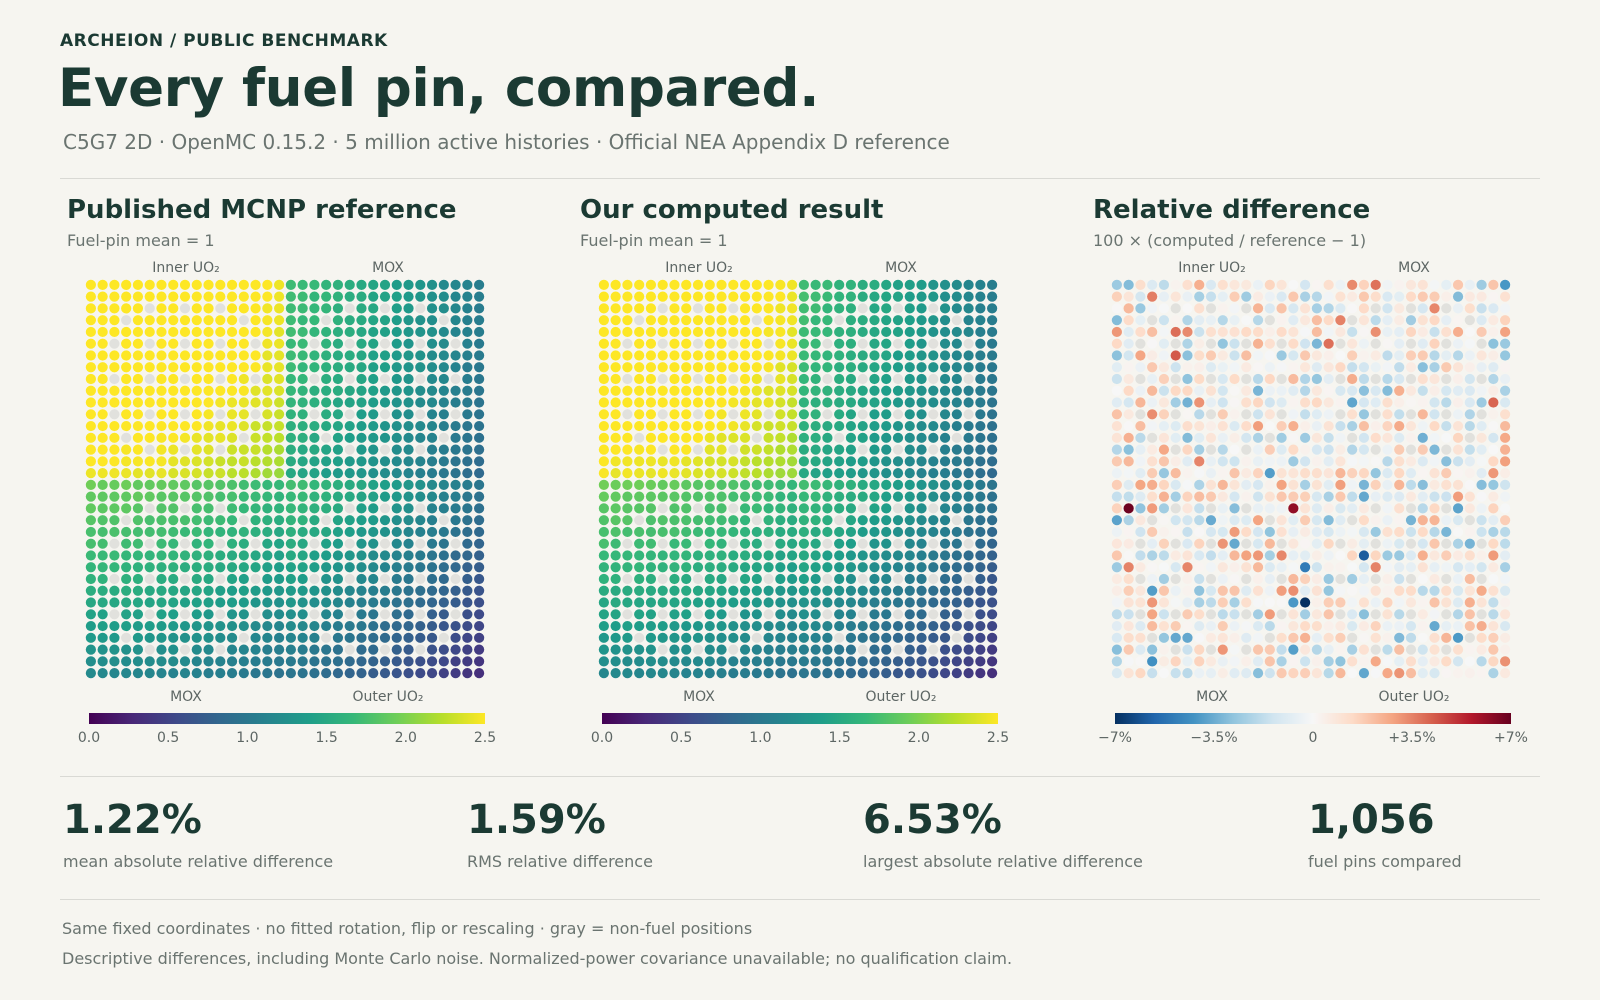 Image resolution: width=1600 pixels, height=1000 pixels. What do you see at coordinates (198, 835) in the screenshot?
I see `stat-mean-abs: 1.22% mean absolute relative difference` at bounding box center [198, 835].